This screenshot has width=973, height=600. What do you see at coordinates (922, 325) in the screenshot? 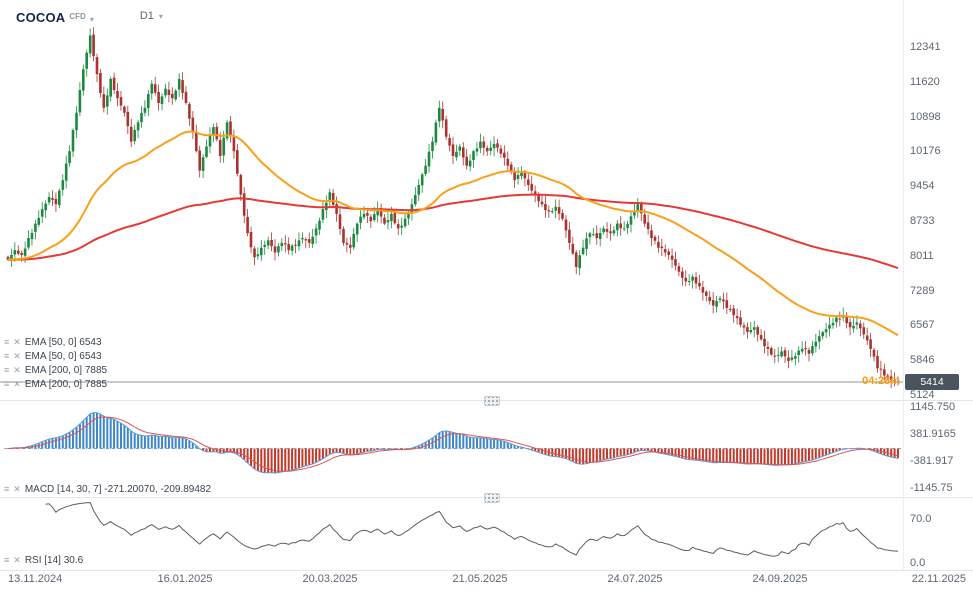
I see `price-tick: 6567` at bounding box center [922, 325].